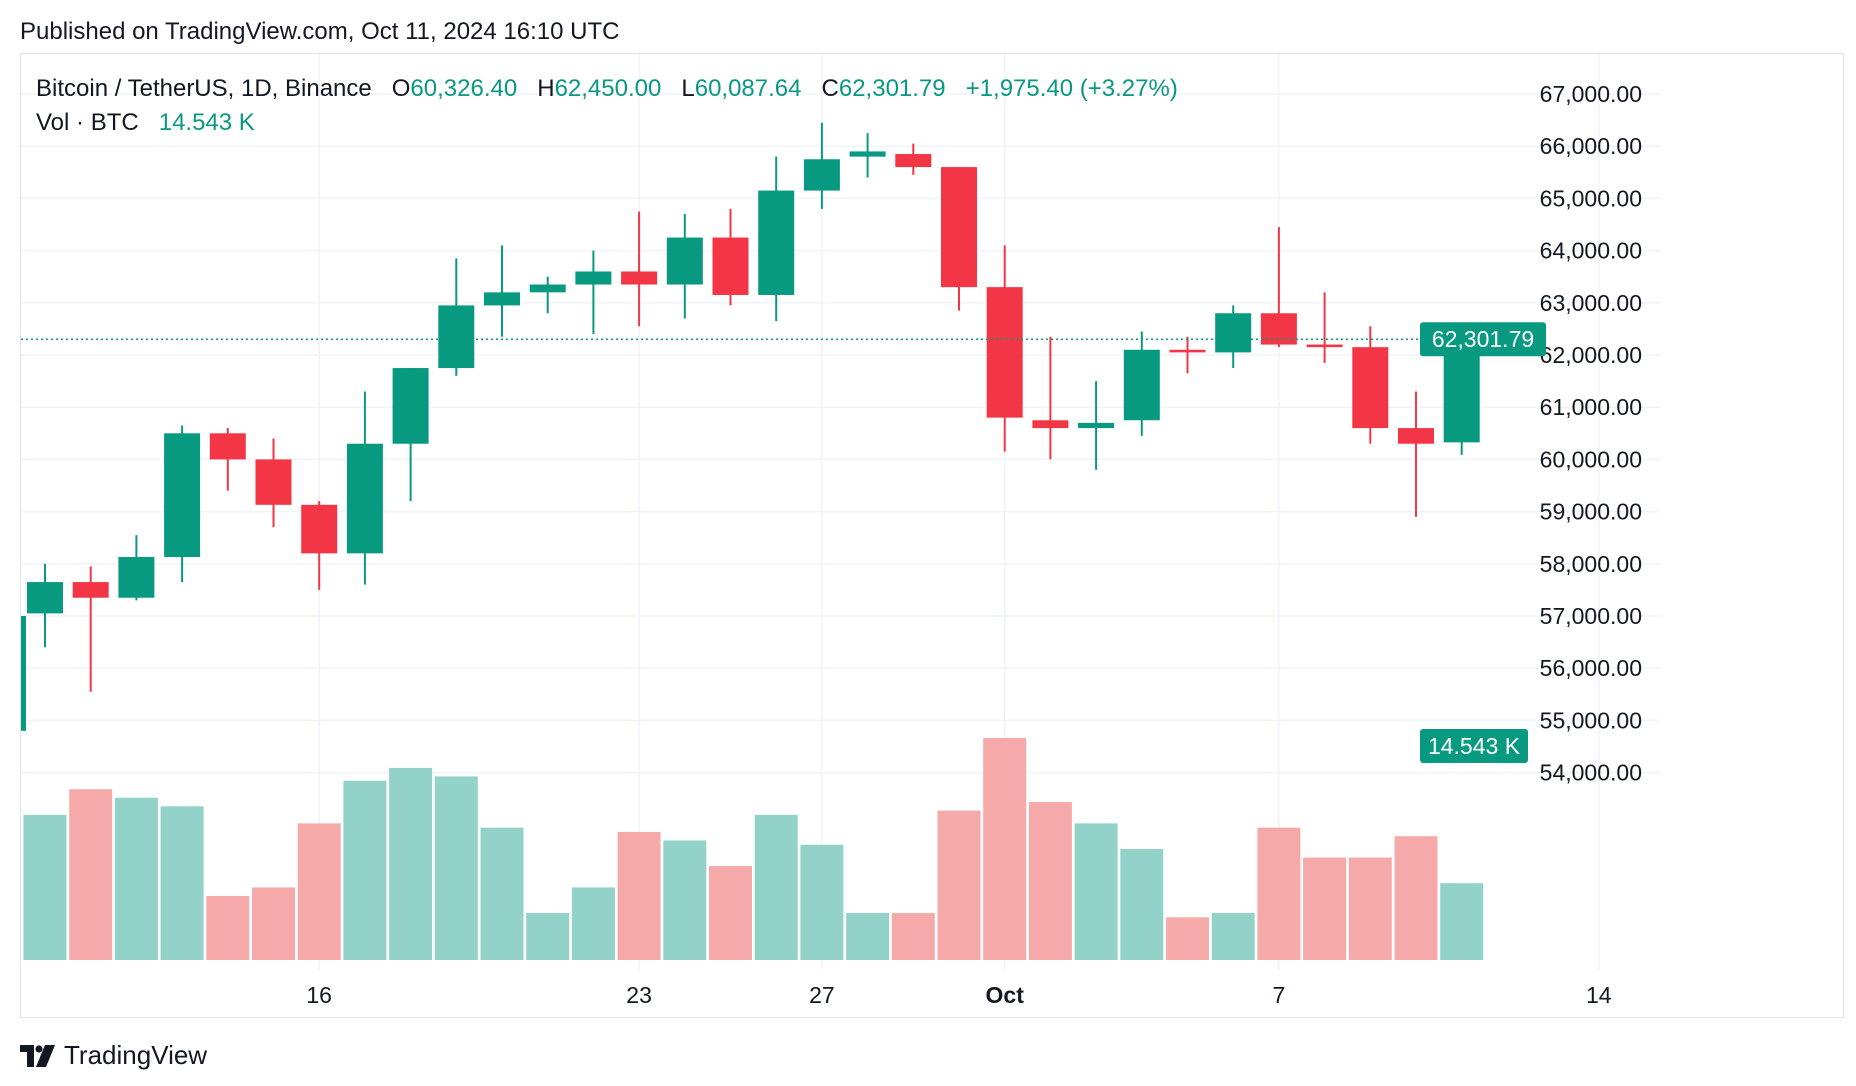 This screenshot has width=1856, height=1086. I want to click on price-tick-label: 55,000.00, so click(1591, 720).